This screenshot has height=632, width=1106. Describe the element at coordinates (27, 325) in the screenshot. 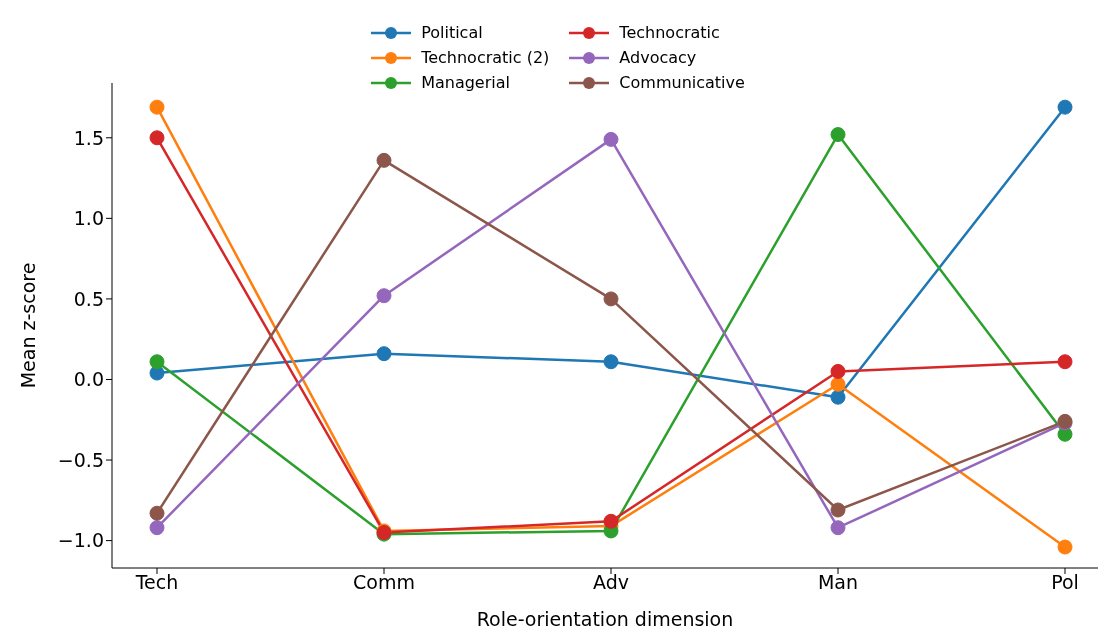

I see `y-axis-title: Mean z-score` at that location.